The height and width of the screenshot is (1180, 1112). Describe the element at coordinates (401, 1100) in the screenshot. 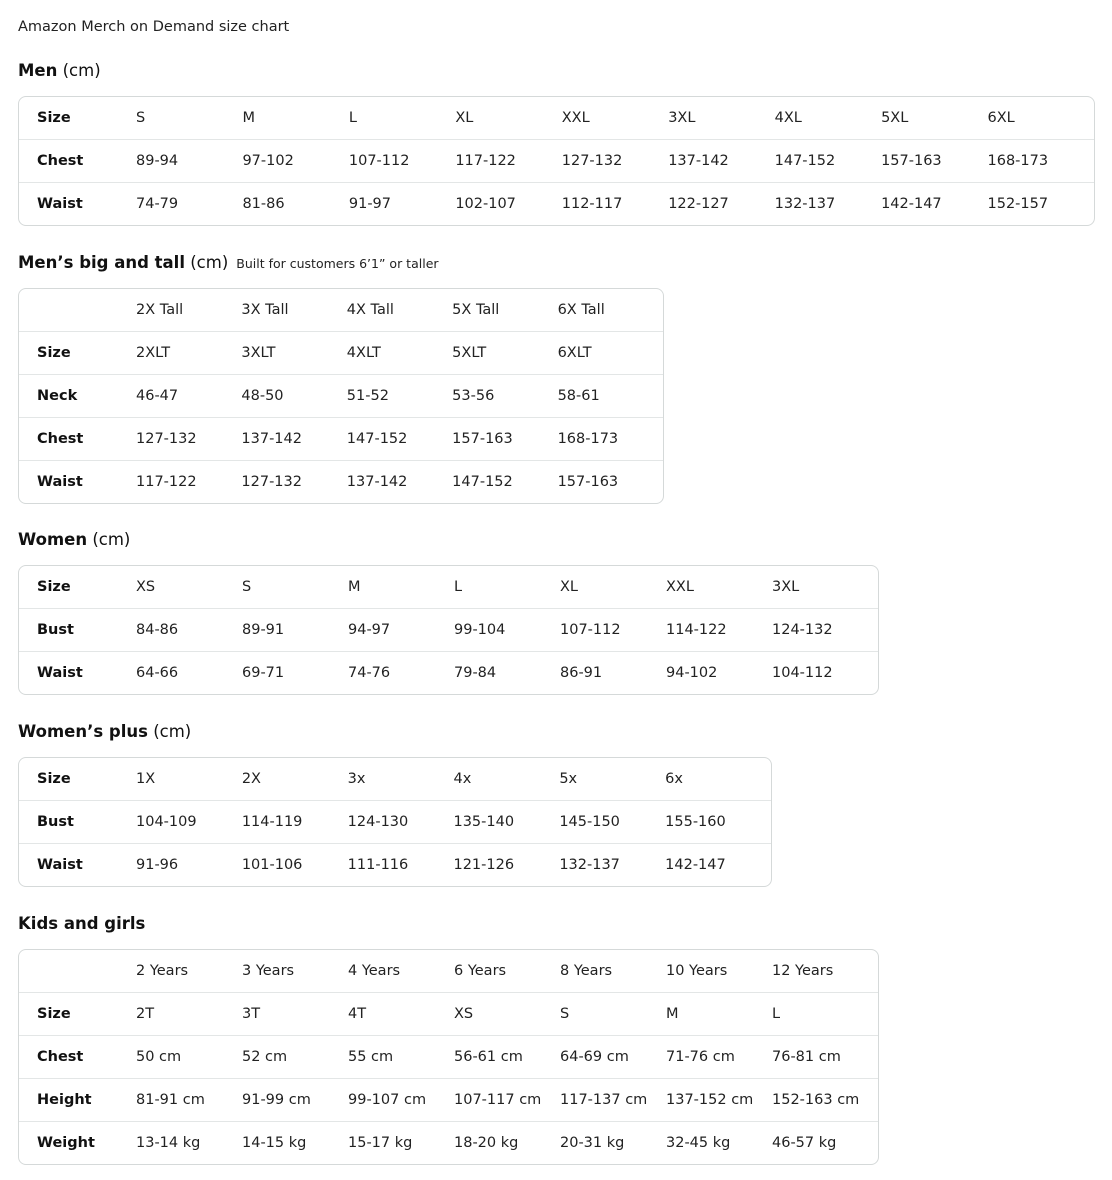

I see `table-cell: 99-107 cm` at that location.